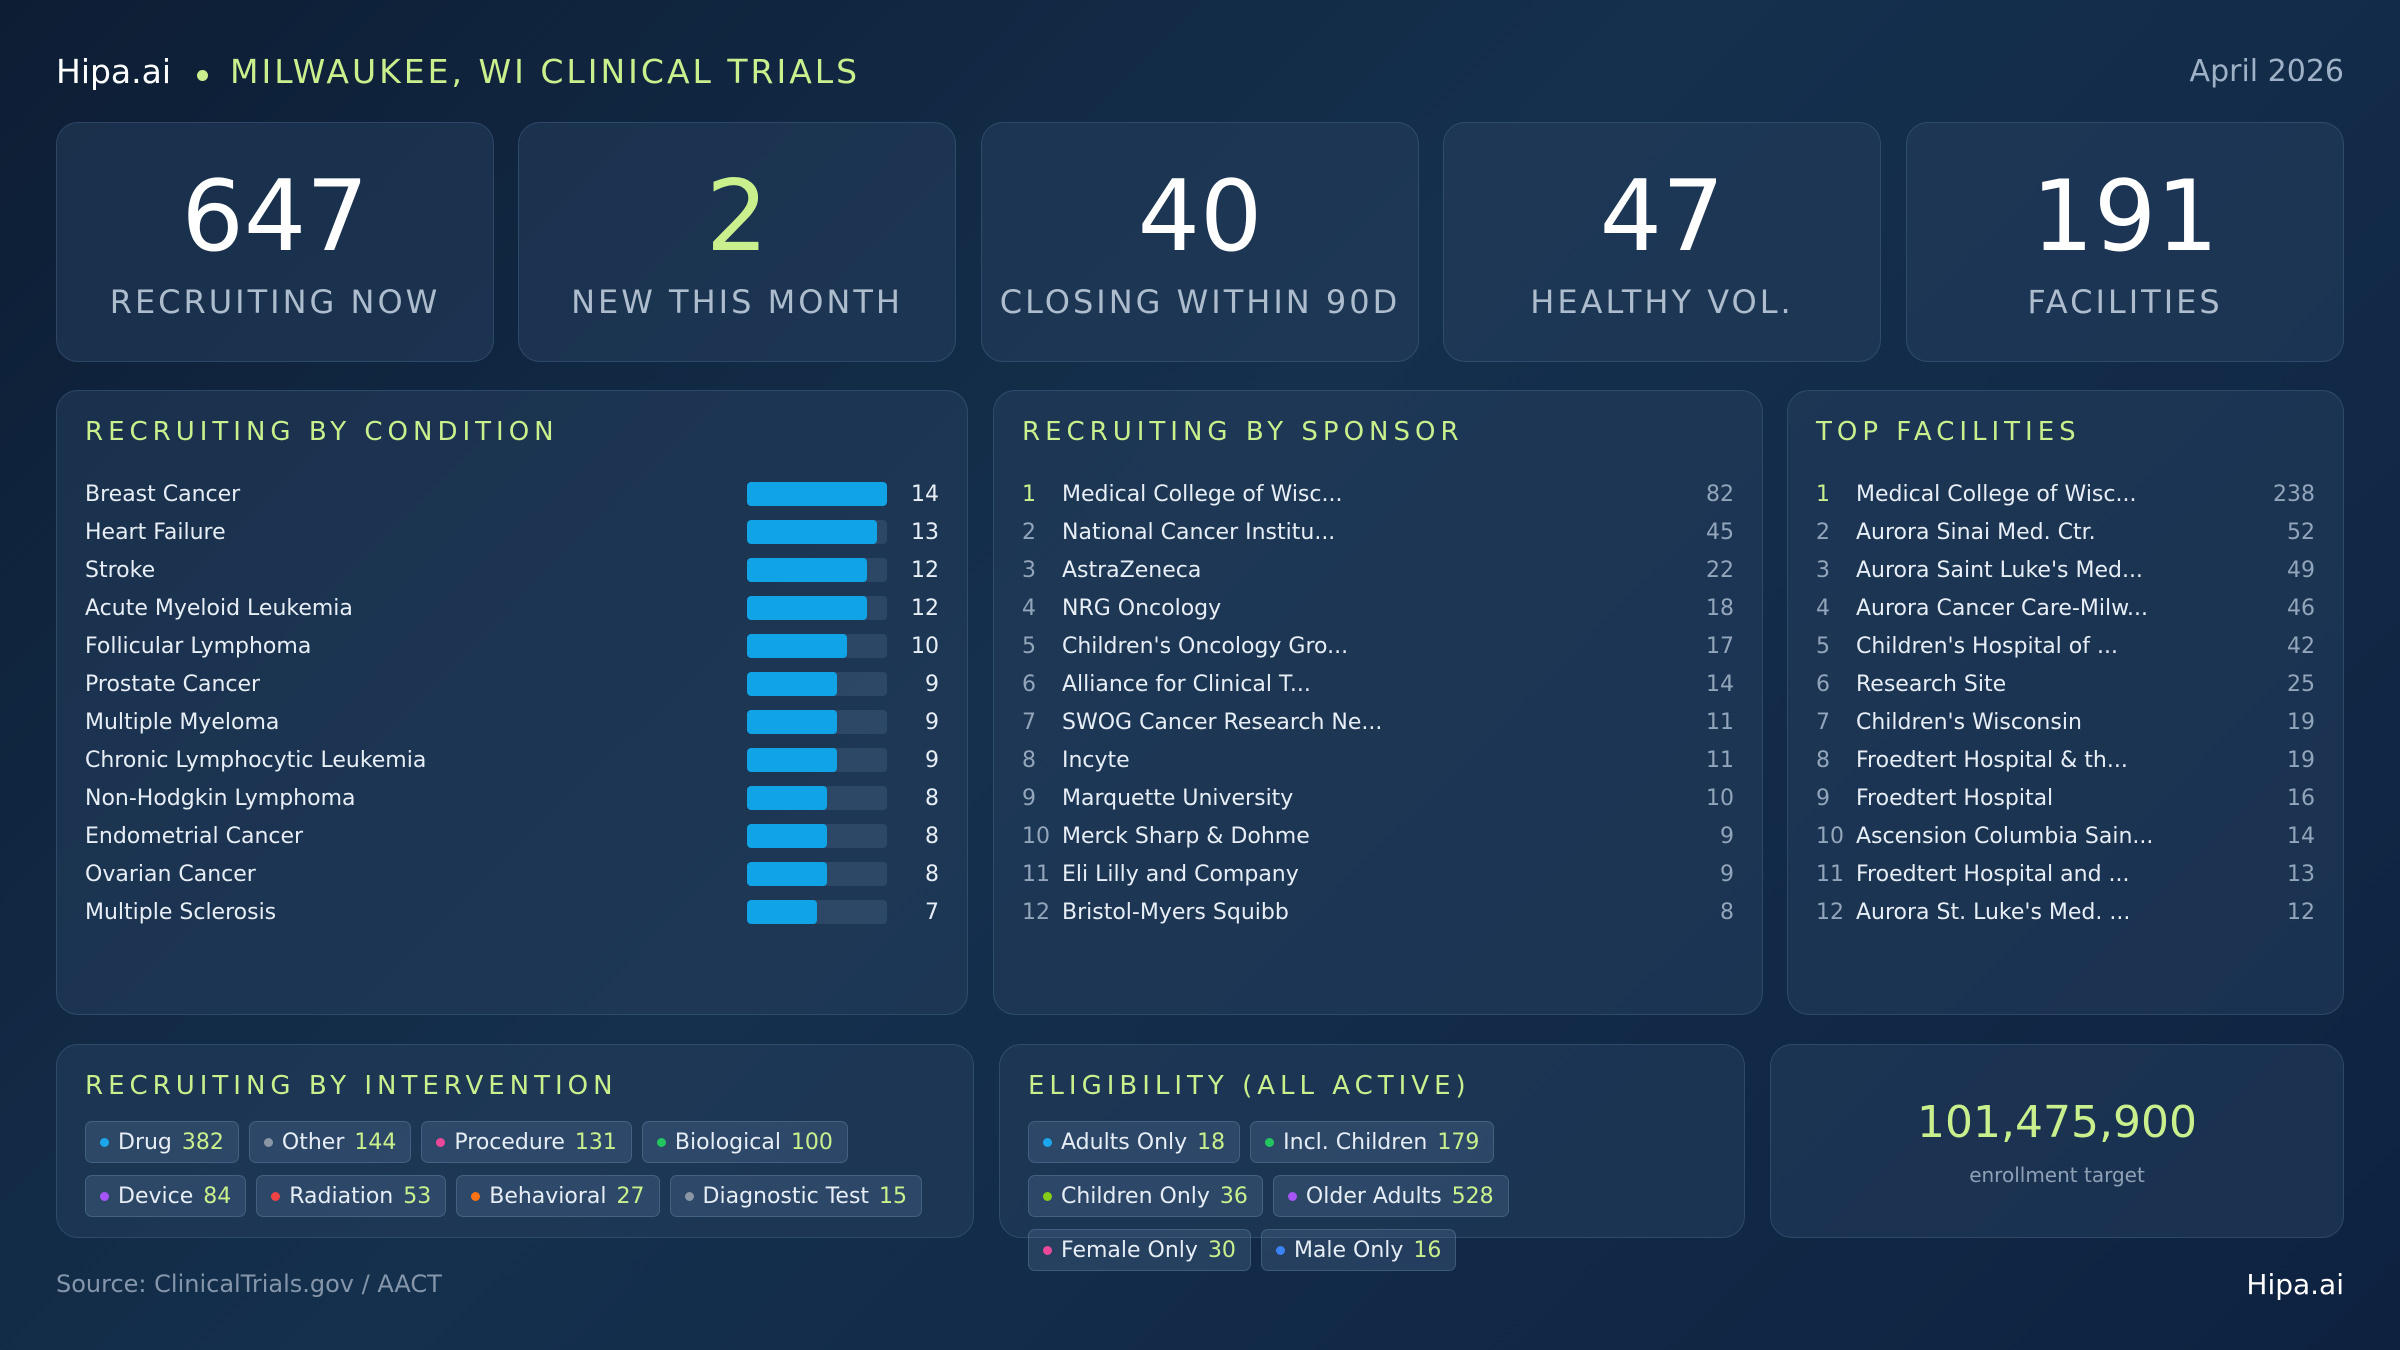 Image resolution: width=2400 pixels, height=1350 pixels. Describe the element at coordinates (2065, 532) in the screenshot. I see `facility-row: 2 Aurora Sinai Med. Ctr. 52` at that location.